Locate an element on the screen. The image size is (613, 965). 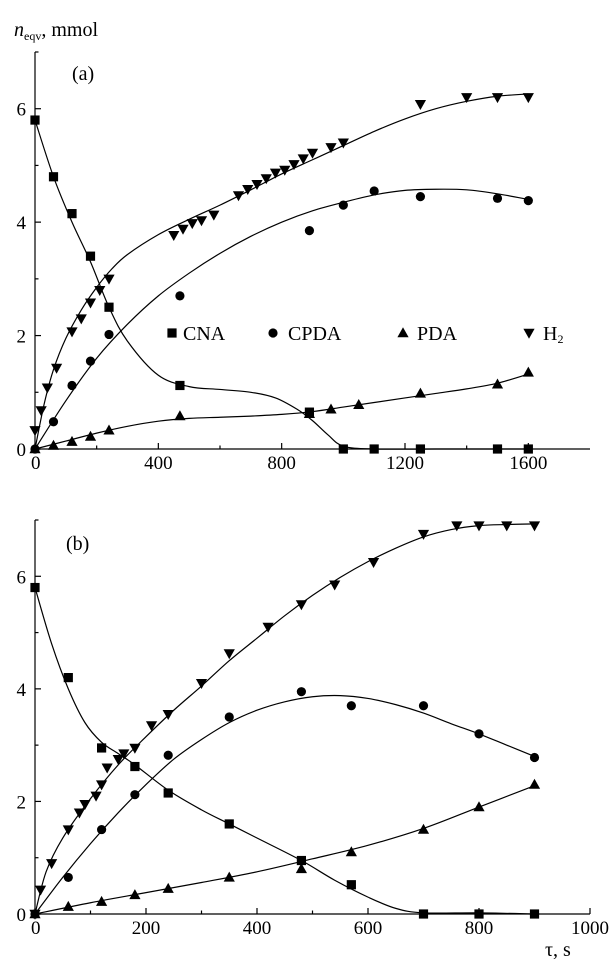
panel-b-fit-triangle-up is located at coordinates (284, 850).